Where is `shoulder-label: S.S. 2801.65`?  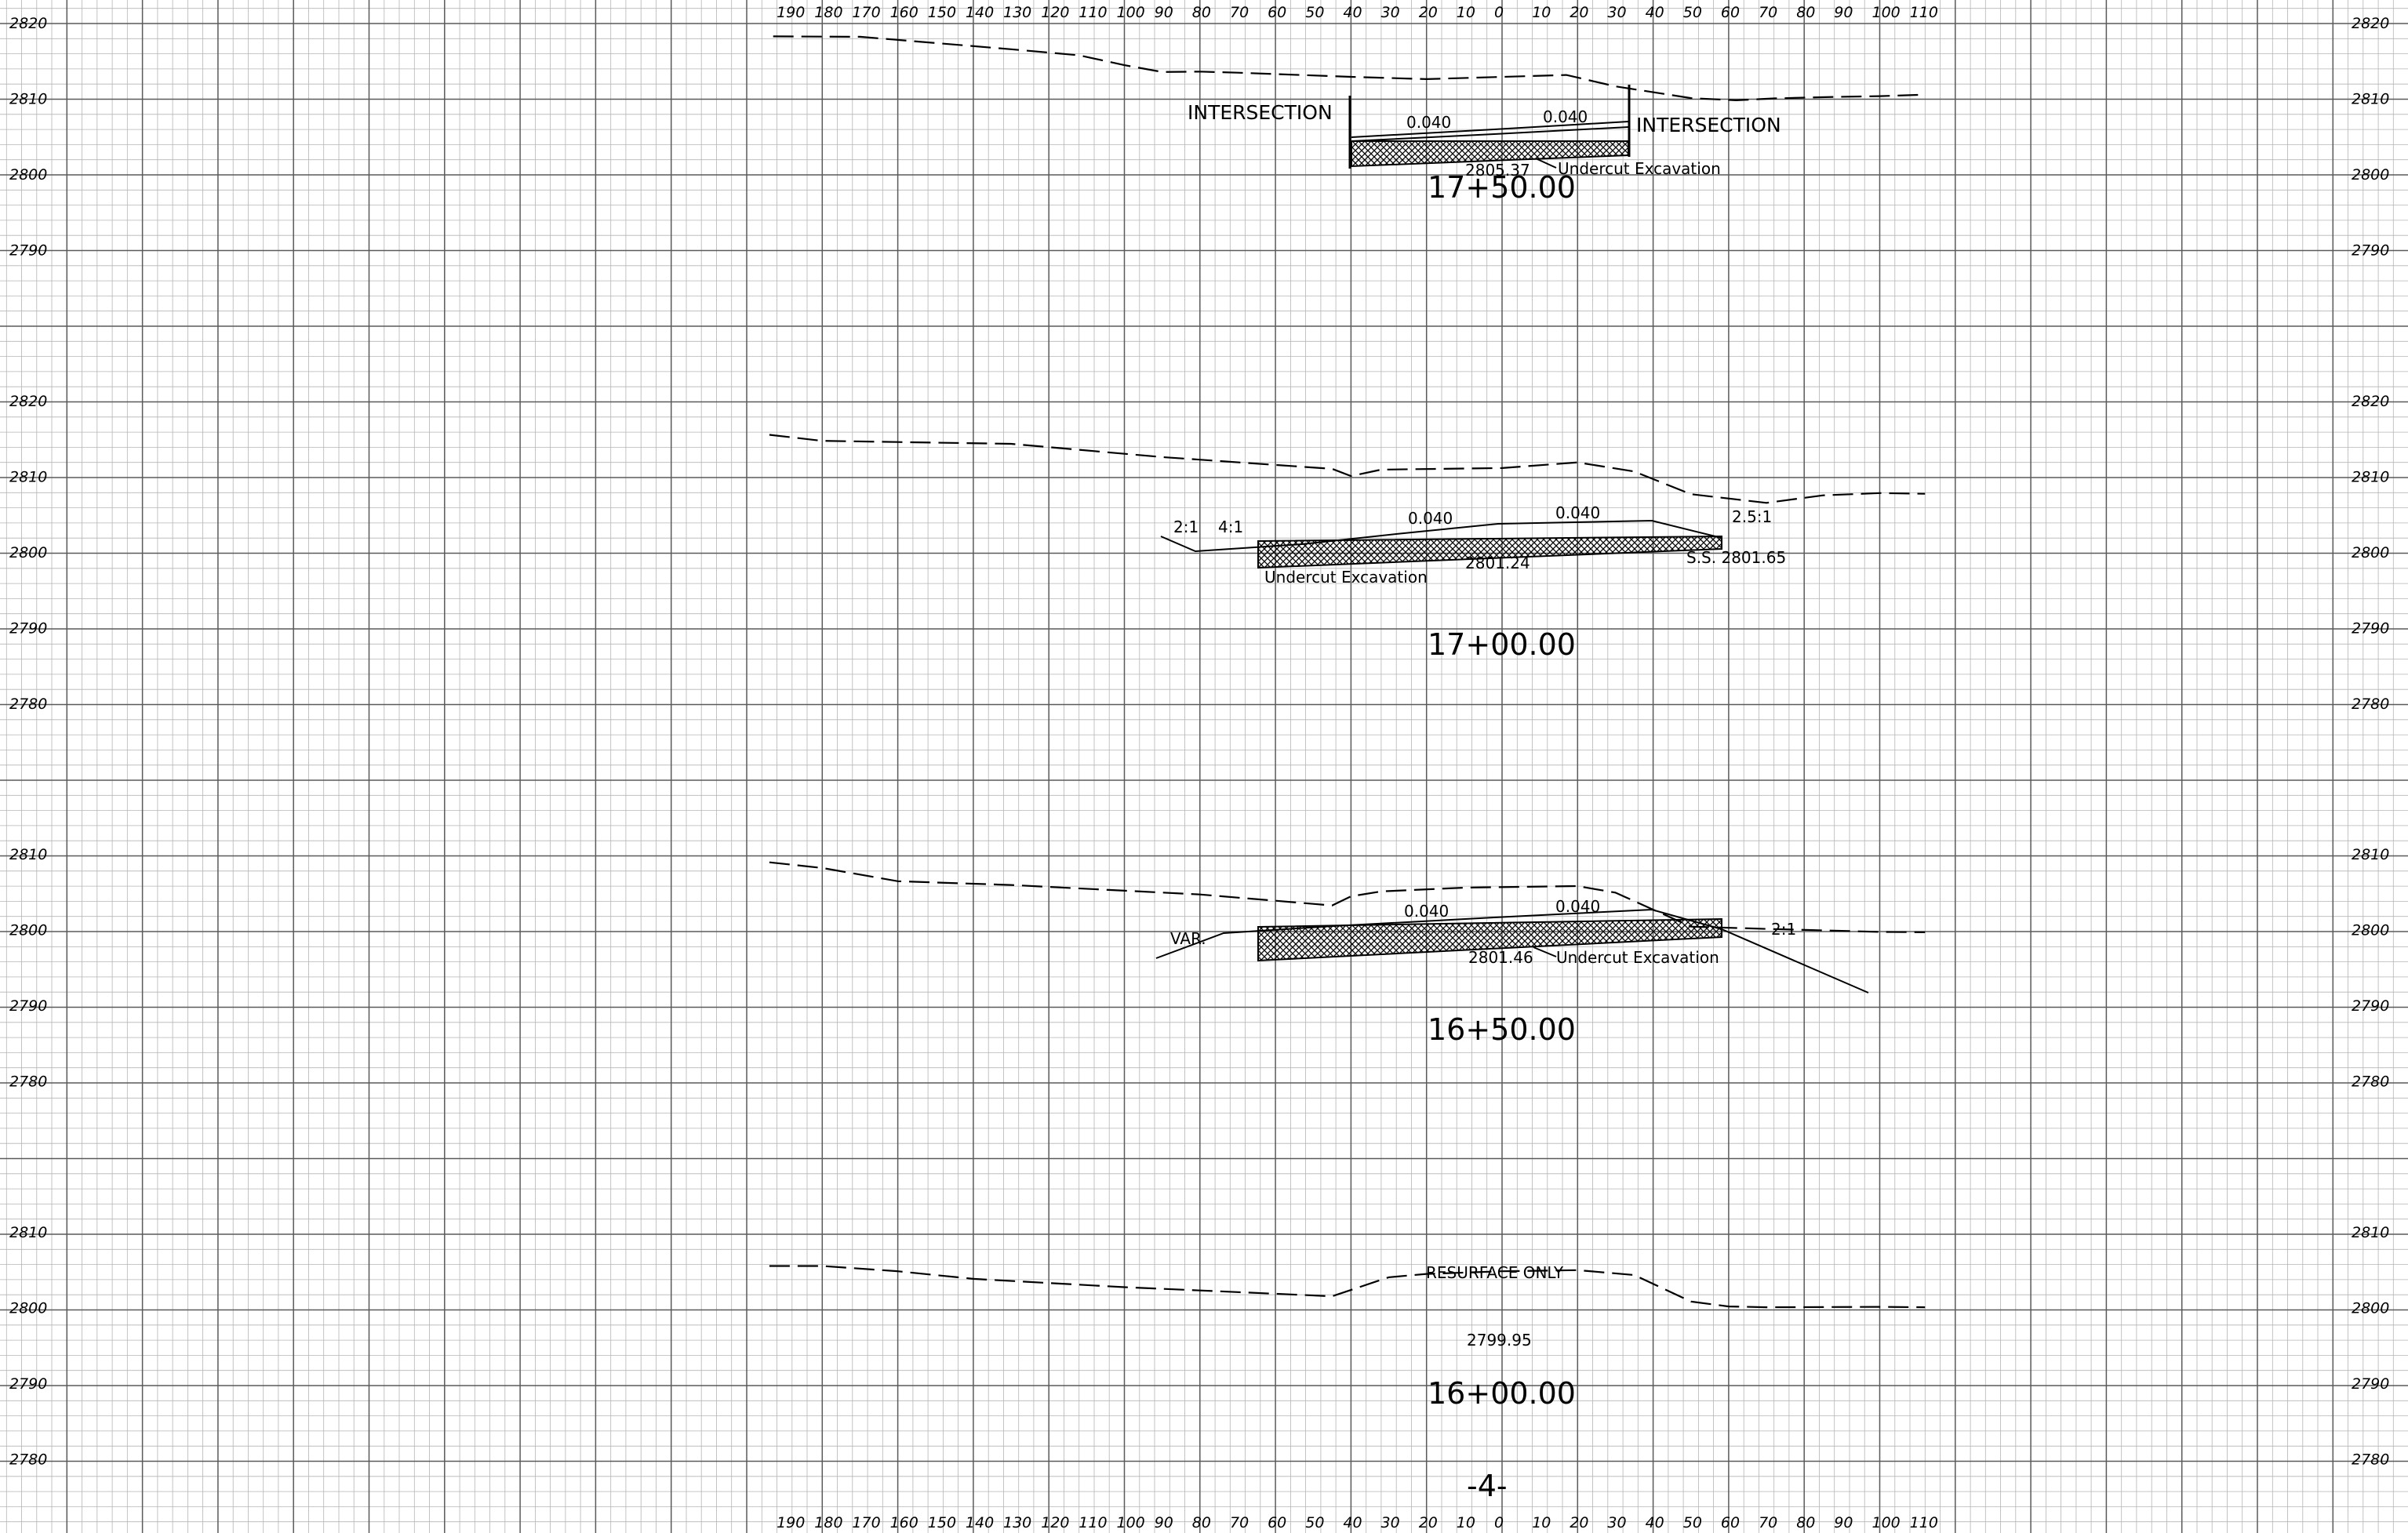
shoulder-label: S.S. 2801.65 is located at coordinates (1736, 557).